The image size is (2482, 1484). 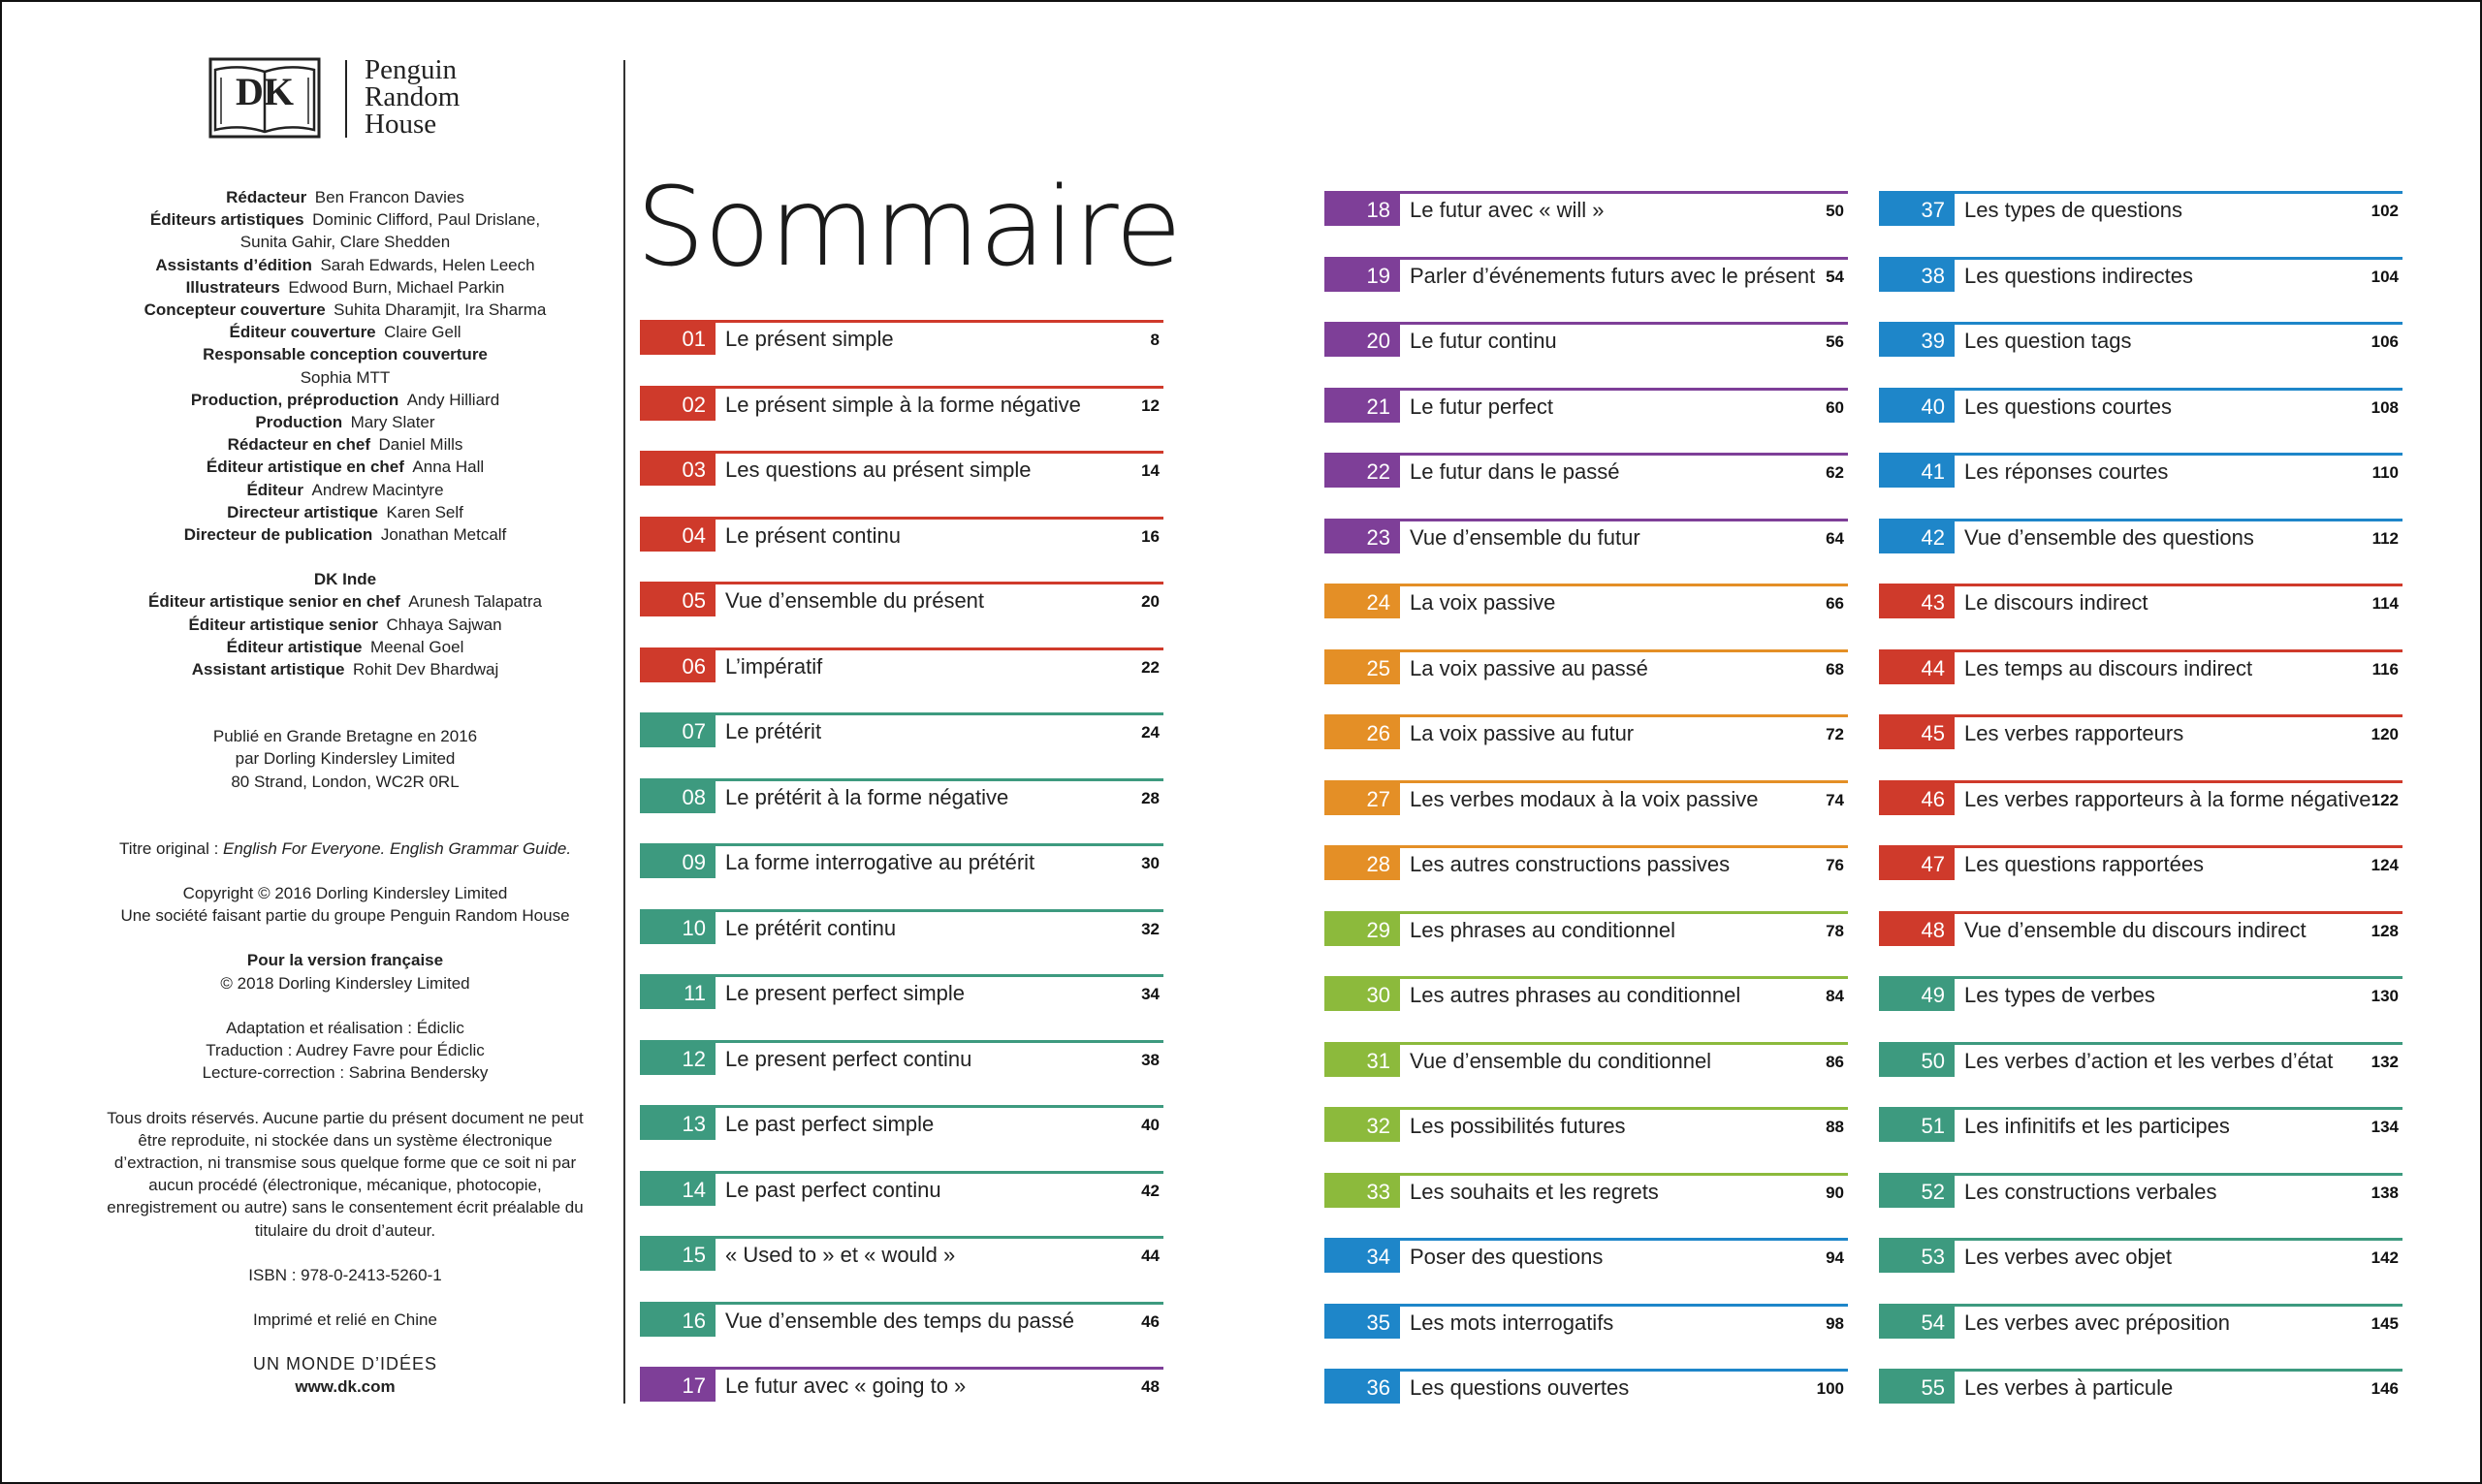 I want to click on toc-entry: 43 Le discours indirect 114, so click(x=2140, y=603).